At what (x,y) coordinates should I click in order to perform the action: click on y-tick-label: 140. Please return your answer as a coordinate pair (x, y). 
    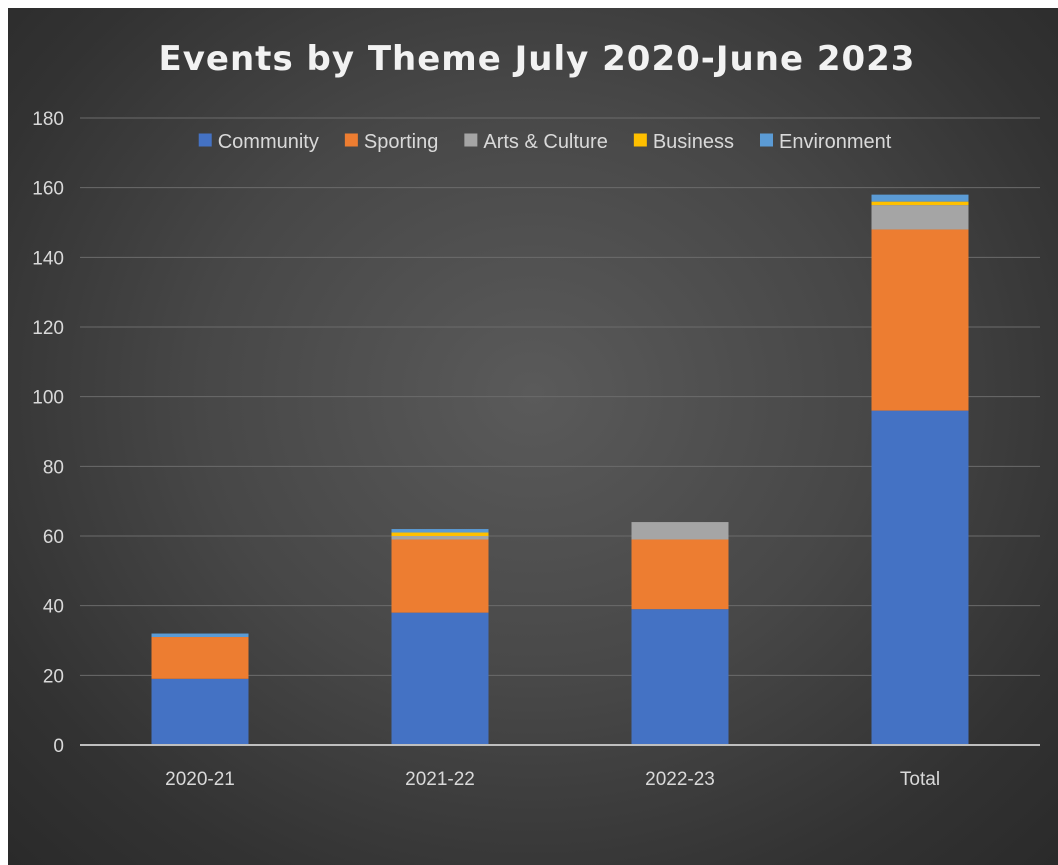
    Looking at the image, I should click on (48, 258).